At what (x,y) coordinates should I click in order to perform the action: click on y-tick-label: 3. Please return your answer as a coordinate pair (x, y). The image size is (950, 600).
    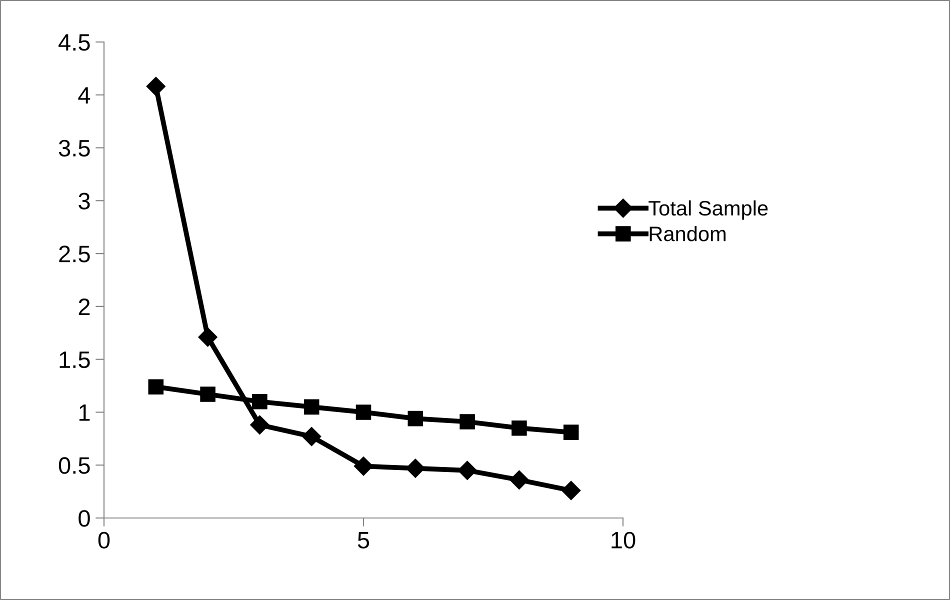
    Looking at the image, I should click on (84, 201).